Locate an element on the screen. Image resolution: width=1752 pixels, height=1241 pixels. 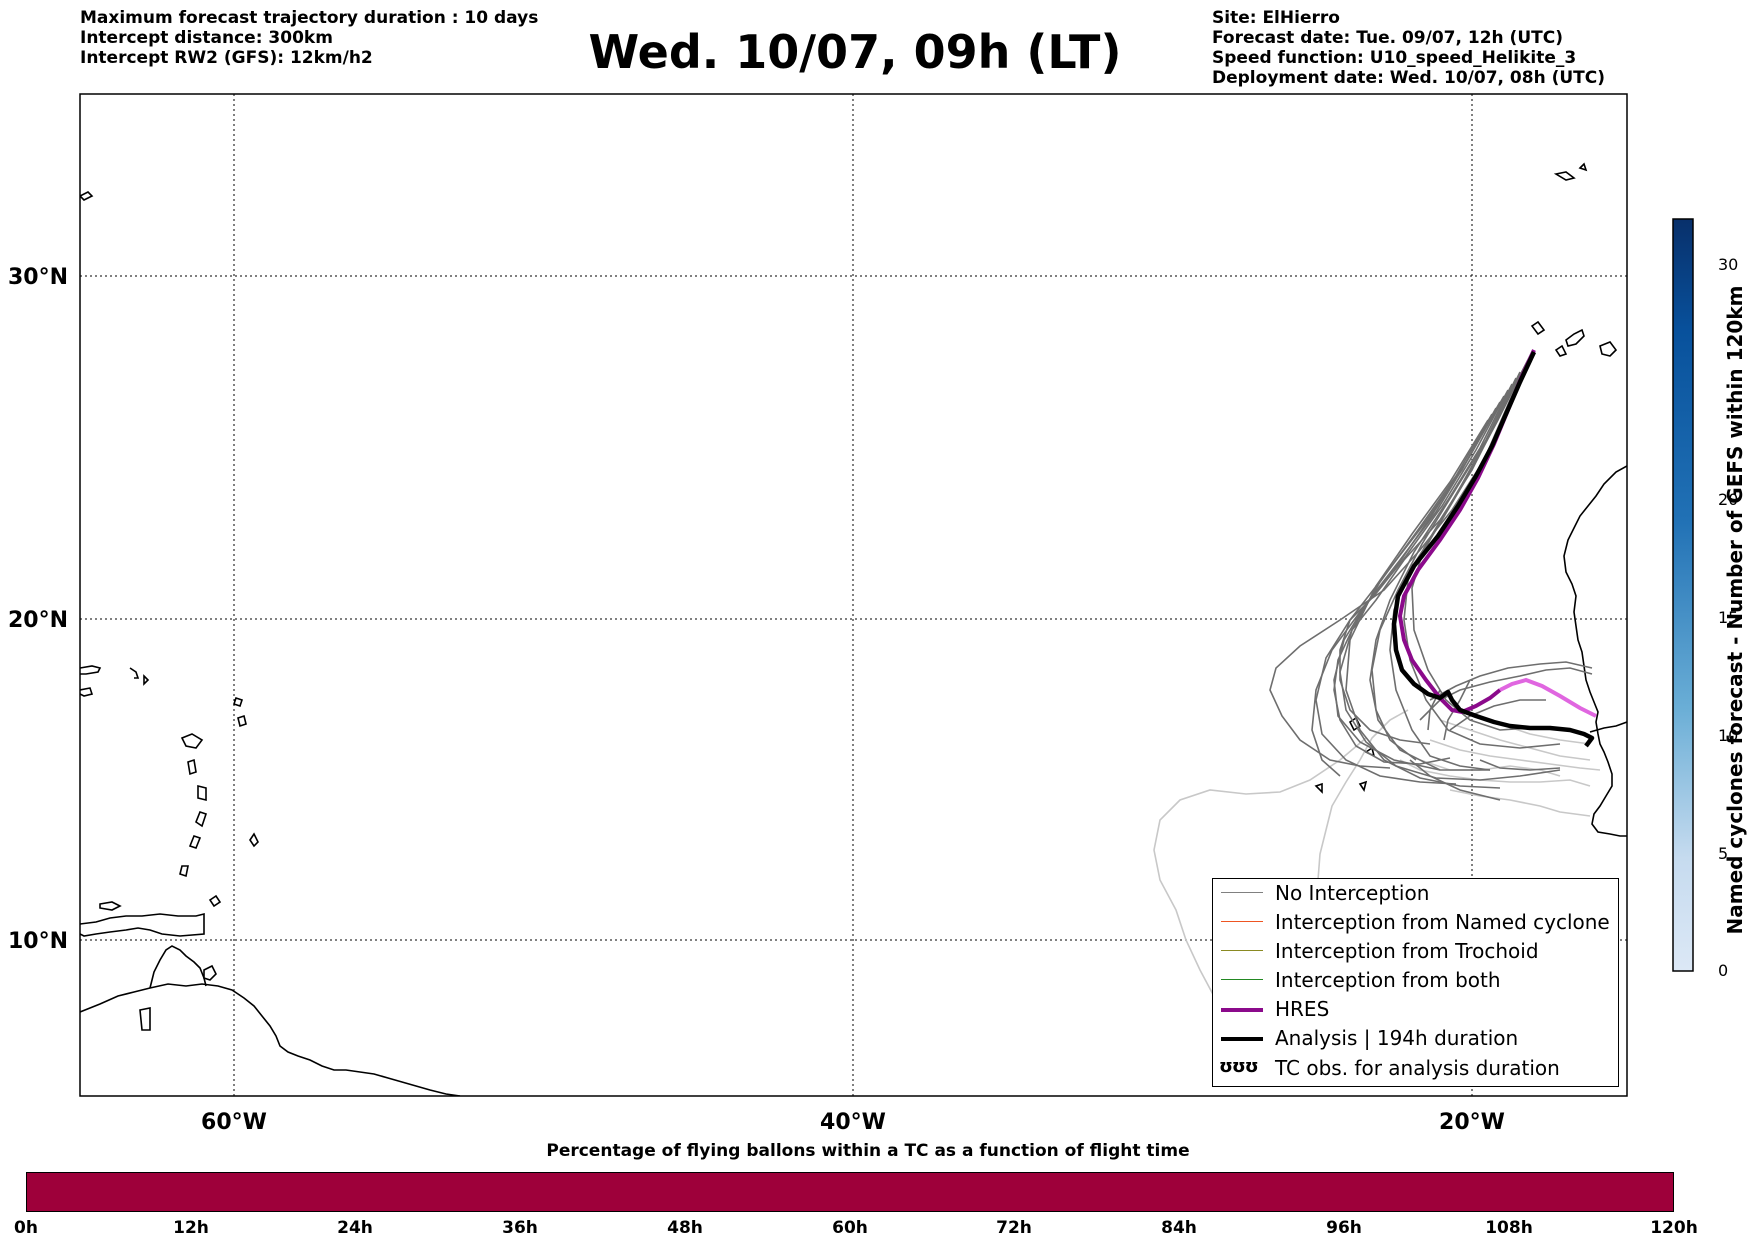
lon-label-20w: 20°W is located at coordinates (1472, 1122).